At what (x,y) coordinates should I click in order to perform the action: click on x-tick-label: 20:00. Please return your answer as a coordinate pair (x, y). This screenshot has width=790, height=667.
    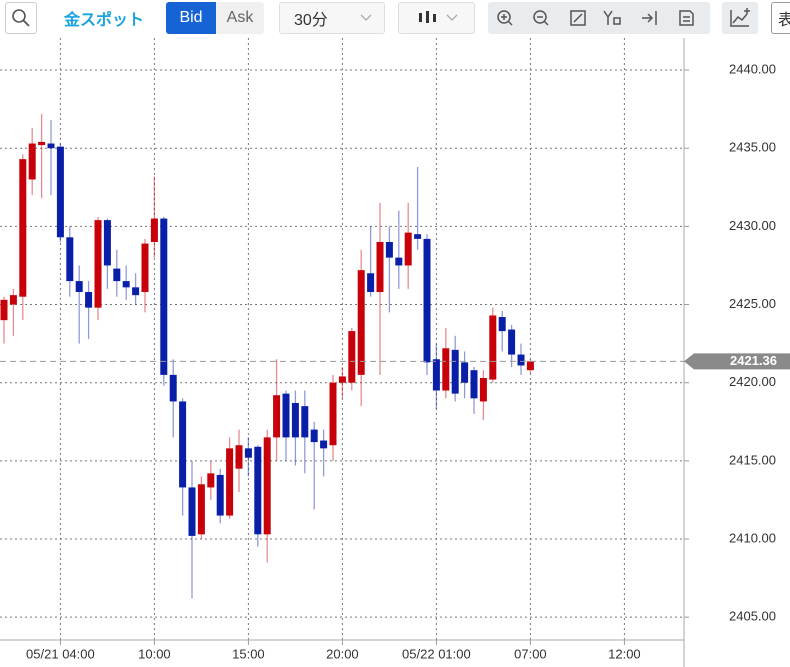
    Looking at the image, I should click on (342, 653).